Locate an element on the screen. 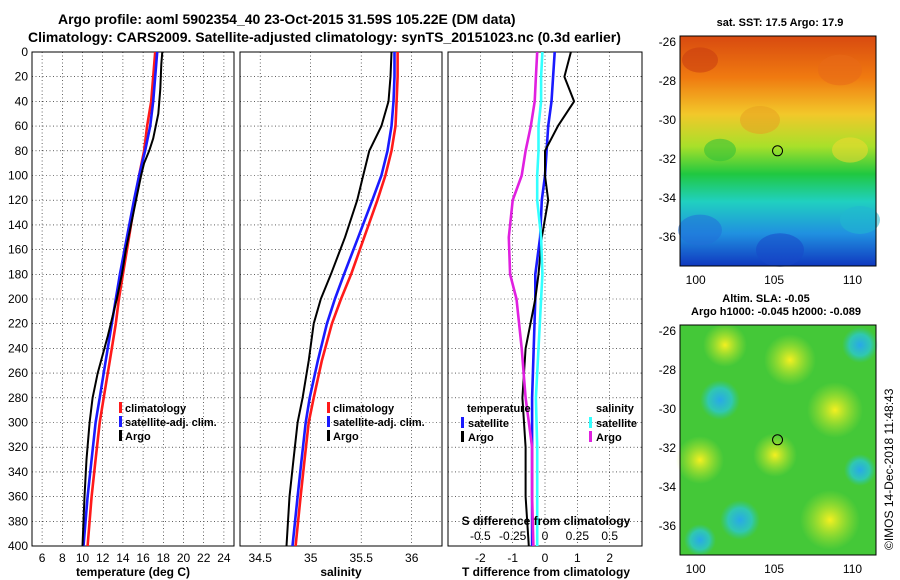 This screenshot has width=900, height=580. y-tick-label: 0 is located at coordinates (24, 52).